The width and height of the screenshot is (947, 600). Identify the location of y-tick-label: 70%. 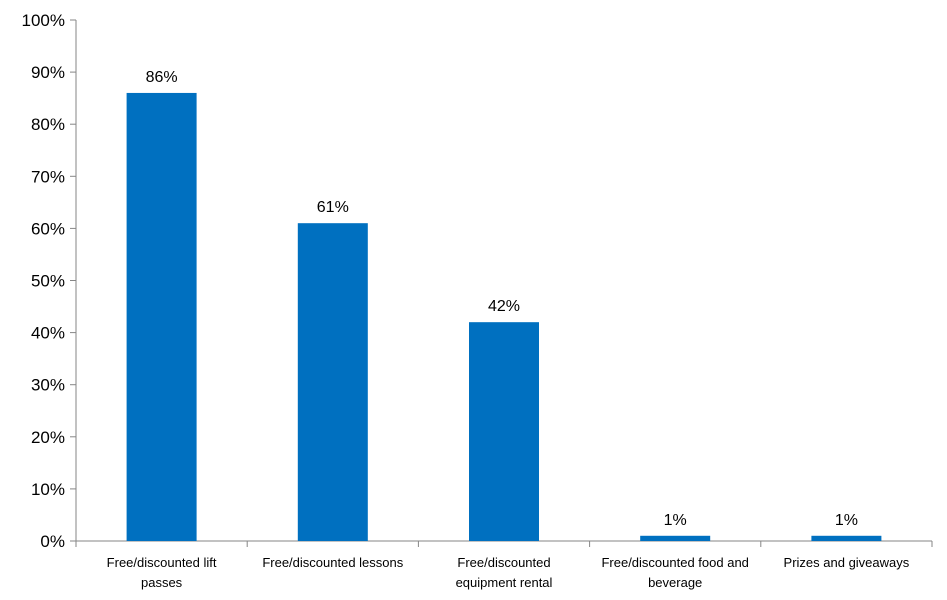
(48, 176).